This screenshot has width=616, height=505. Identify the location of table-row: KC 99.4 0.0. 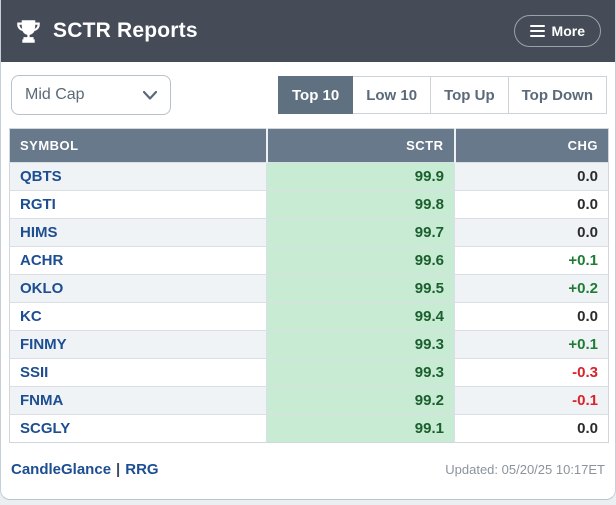
(309, 316).